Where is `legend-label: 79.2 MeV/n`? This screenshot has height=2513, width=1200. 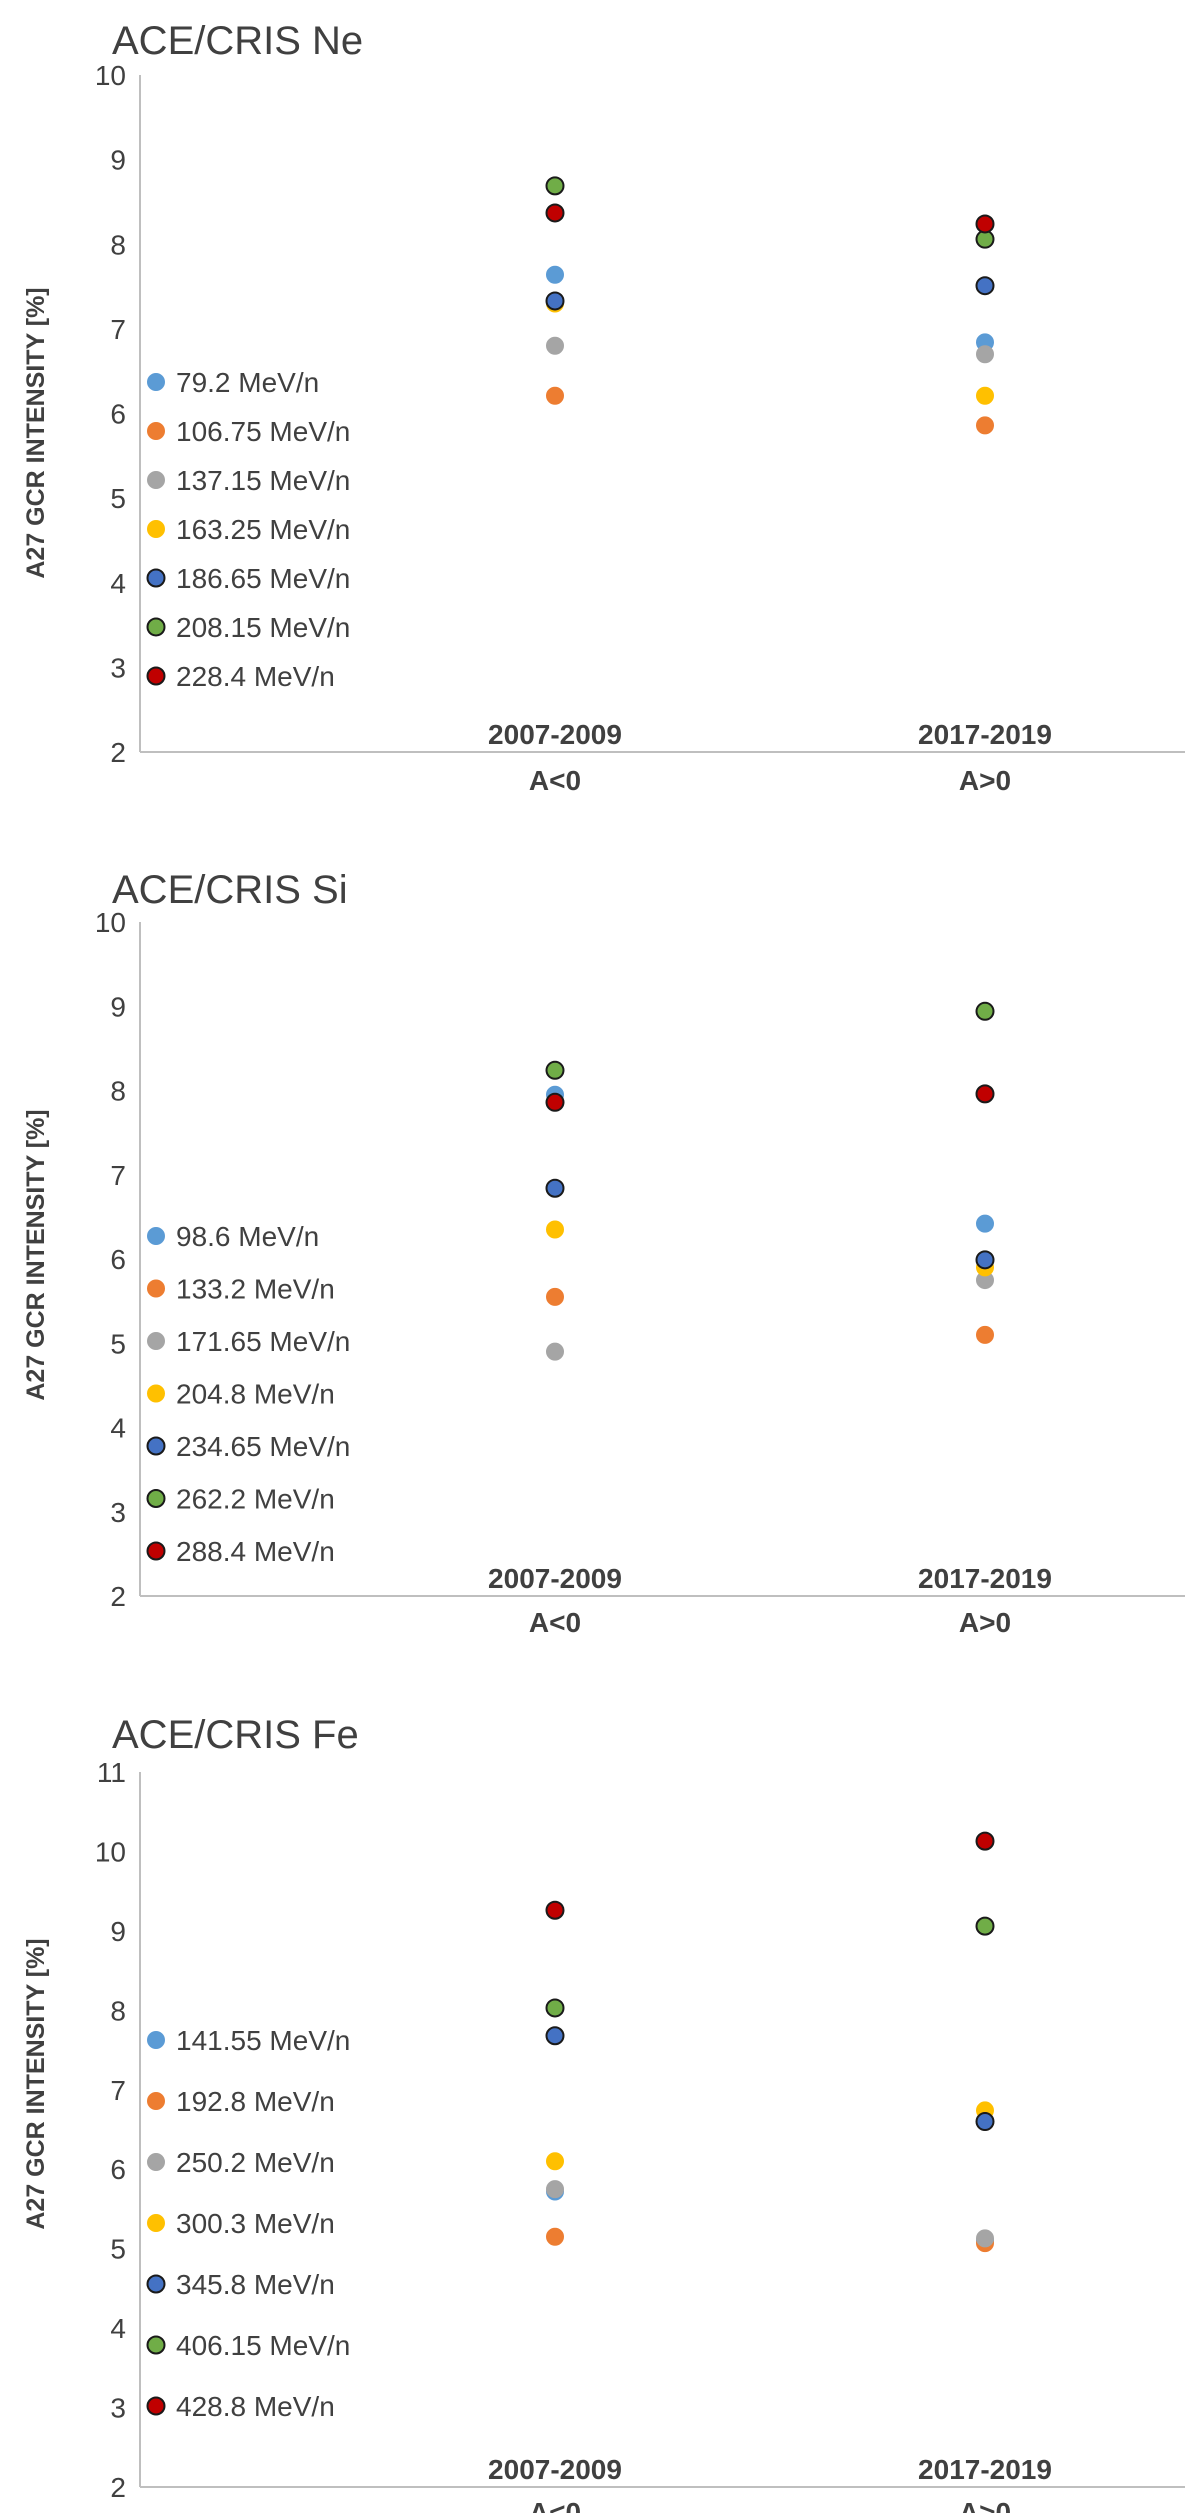
legend-label: 79.2 MeV/n is located at coordinates (247, 382).